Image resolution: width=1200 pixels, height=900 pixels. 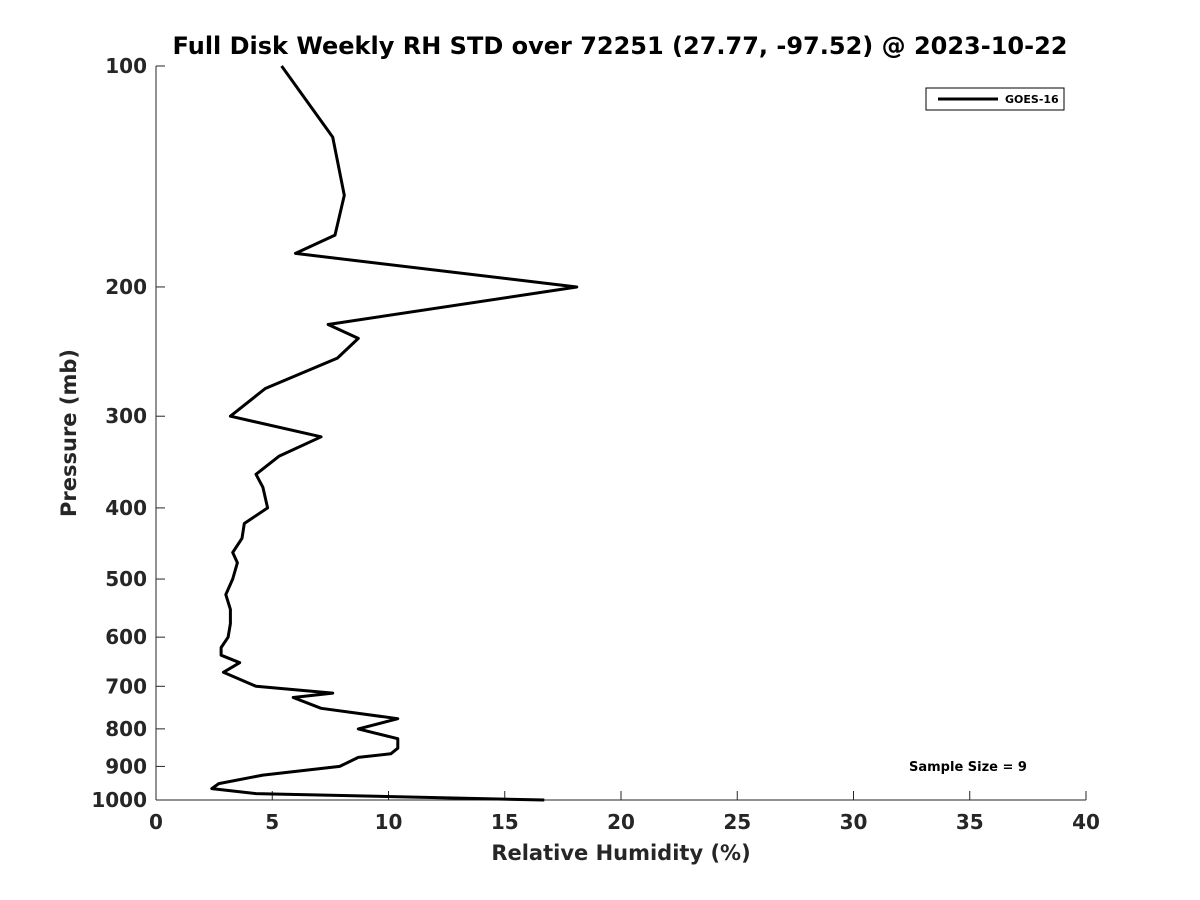 What do you see at coordinates (968, 767) in the screenshot?
I see `sample-size-annotation: Sample Size = 9` at bounding box center [968, 767].